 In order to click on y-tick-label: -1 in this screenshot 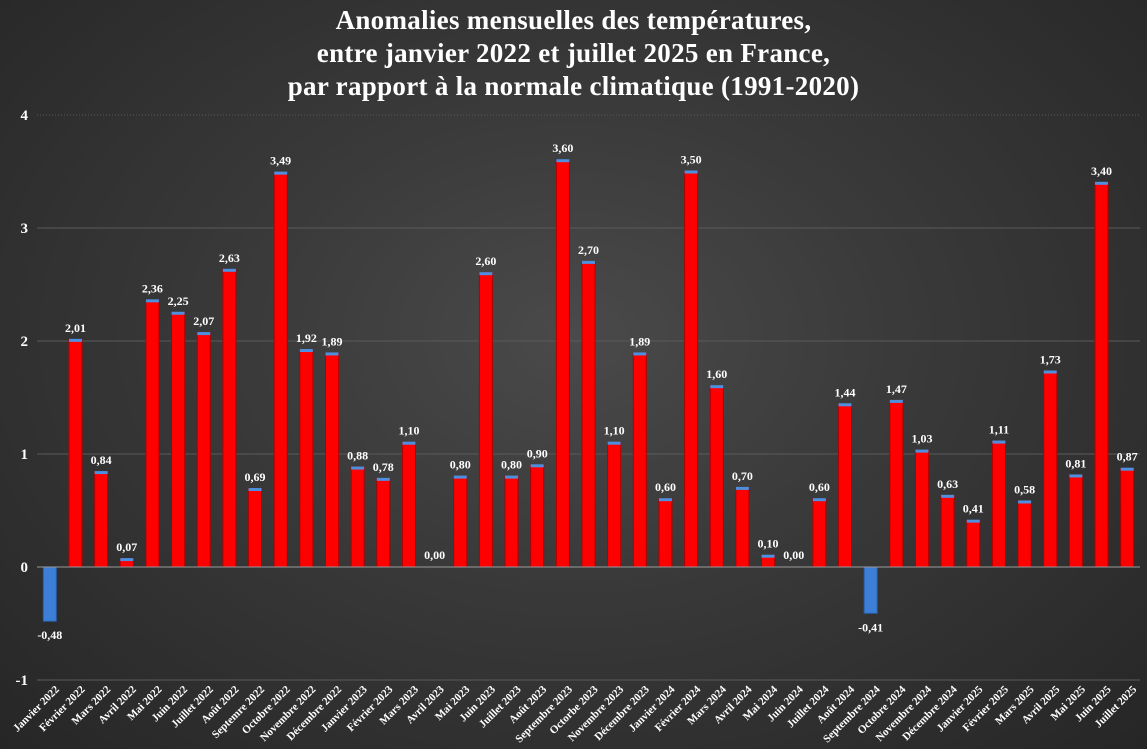, I will do `click(22, 681)`.